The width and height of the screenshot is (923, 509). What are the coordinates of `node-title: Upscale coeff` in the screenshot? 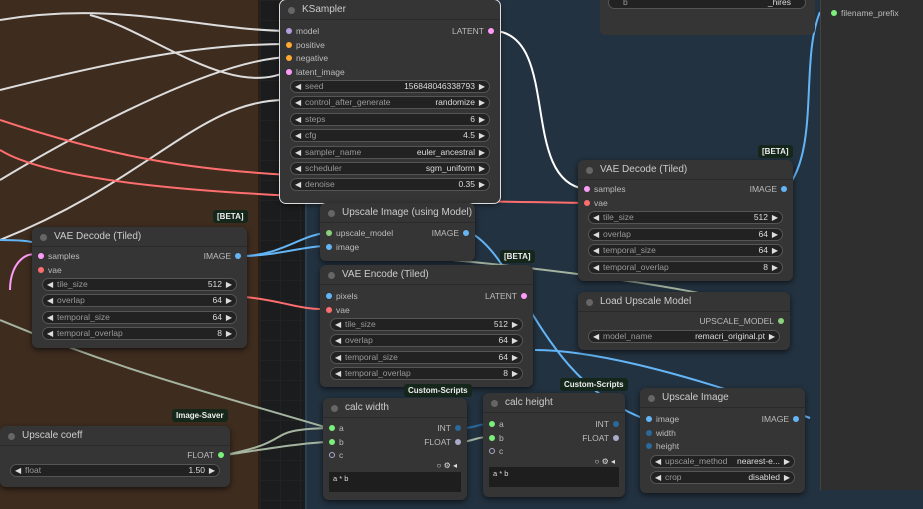 It's located at (115, 436).